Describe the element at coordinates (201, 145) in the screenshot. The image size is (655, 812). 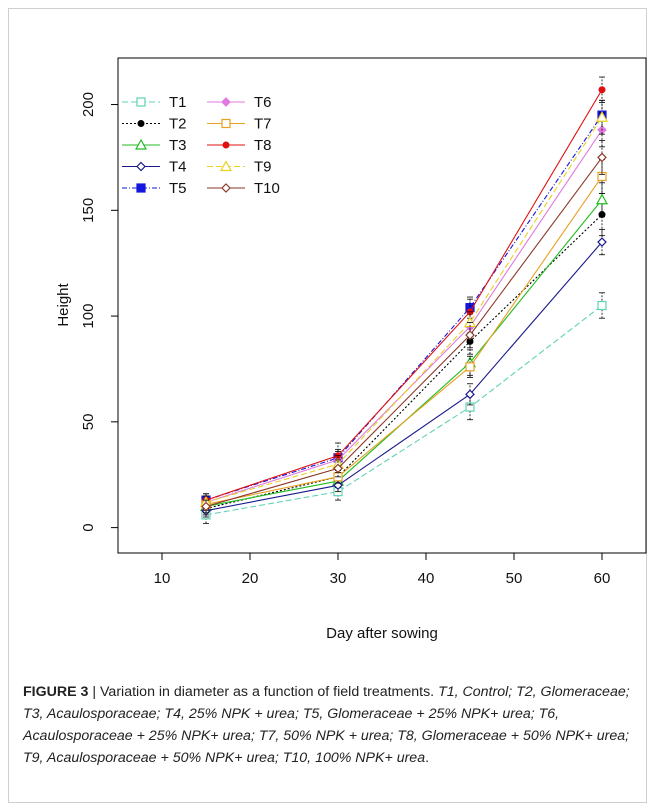
I see `legend: T1 T2 T3 T4 T5 T6 T7 T8 T9 T10` at that location.